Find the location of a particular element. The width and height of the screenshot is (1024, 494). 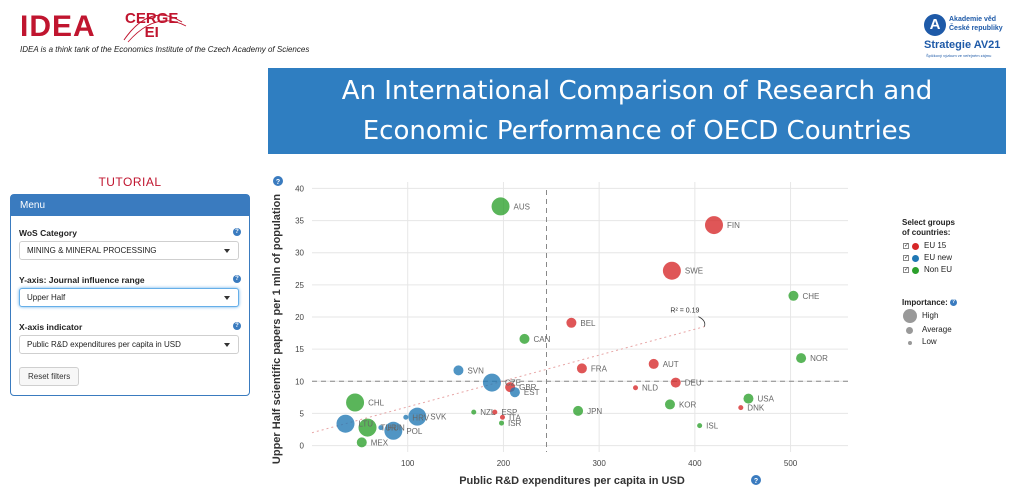

size-high-icon is located at coordinates (910, 316).